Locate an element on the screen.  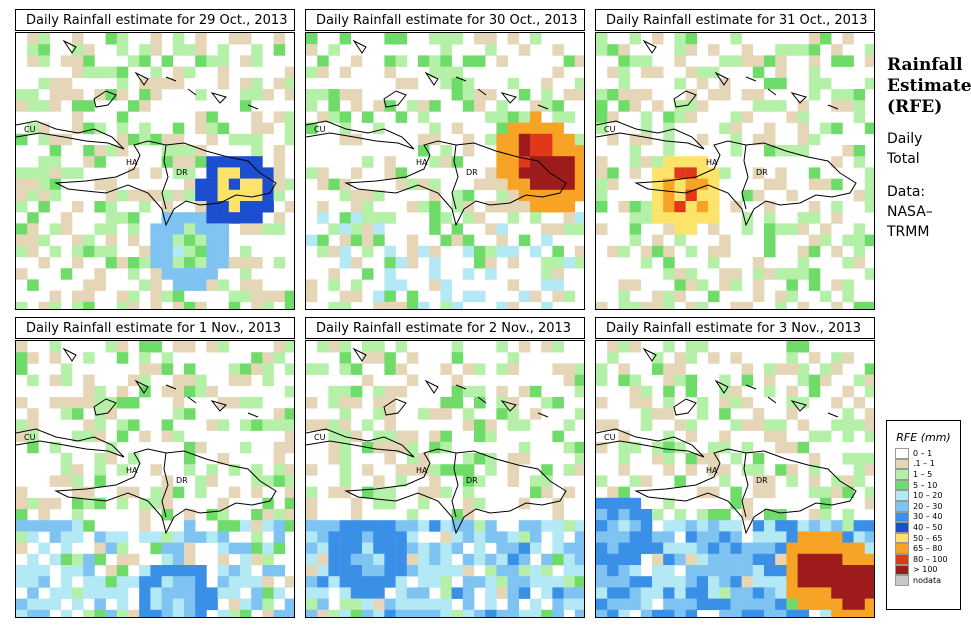
source-line: TRMM is located at coordinates (908, 232).